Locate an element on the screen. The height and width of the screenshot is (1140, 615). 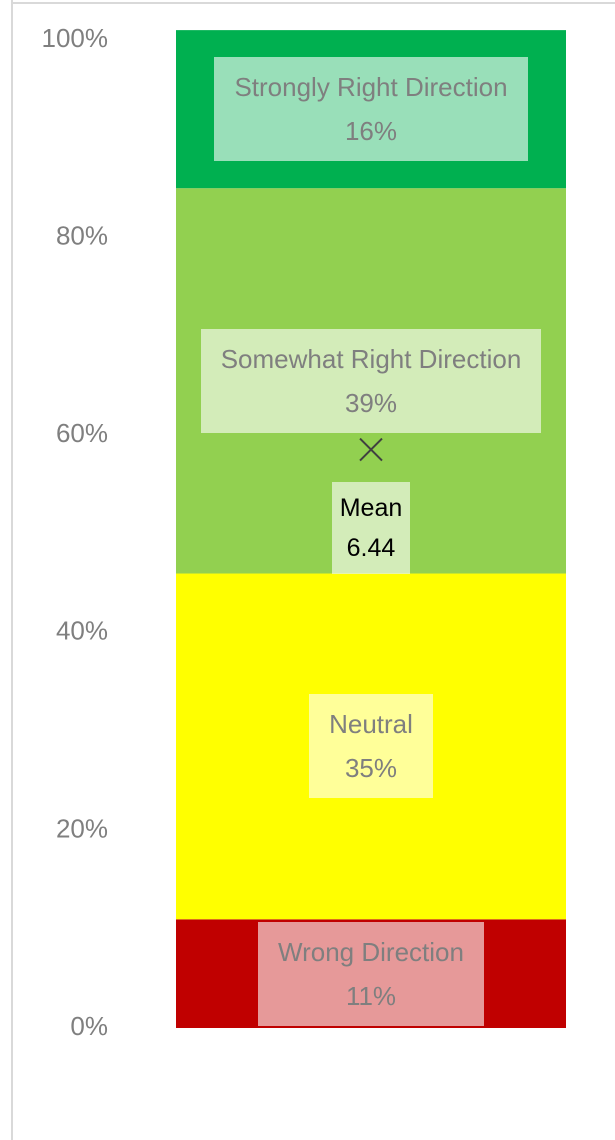
label-wrap: Strongly Right Direction 16% is located at coordinates (371, 109).